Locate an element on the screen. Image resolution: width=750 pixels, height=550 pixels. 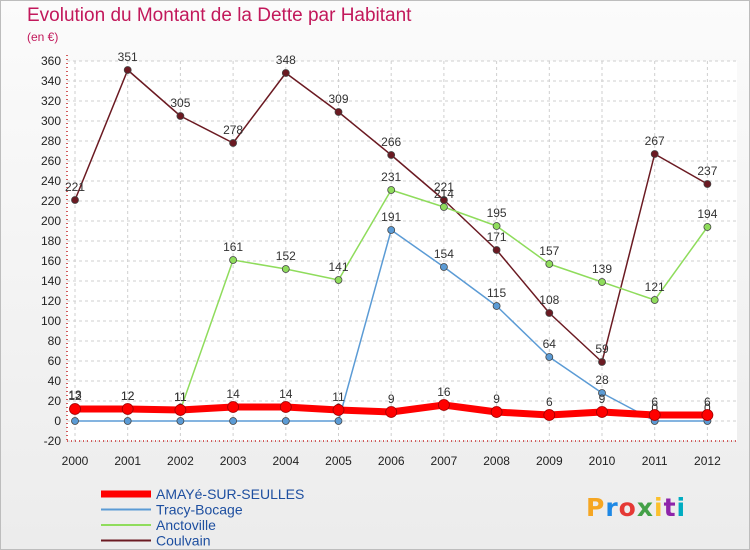
data-label: 154 is located at coordinates (444, 254).